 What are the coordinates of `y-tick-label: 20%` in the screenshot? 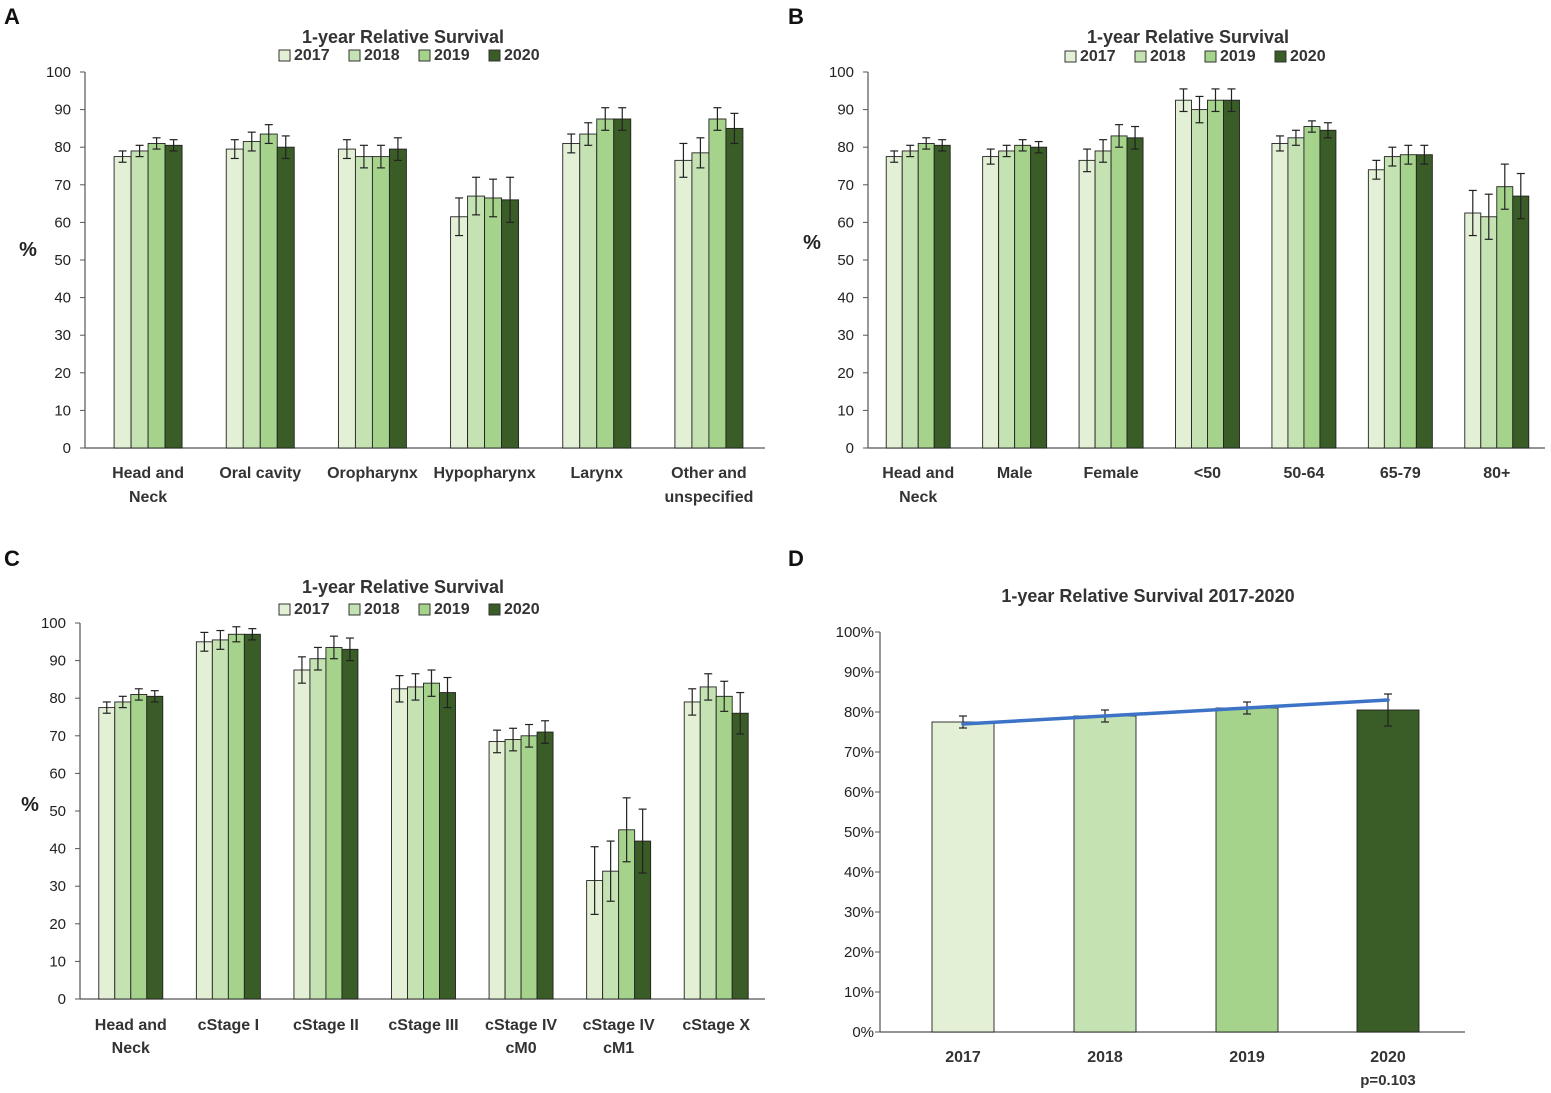 It's located at (859, 952).